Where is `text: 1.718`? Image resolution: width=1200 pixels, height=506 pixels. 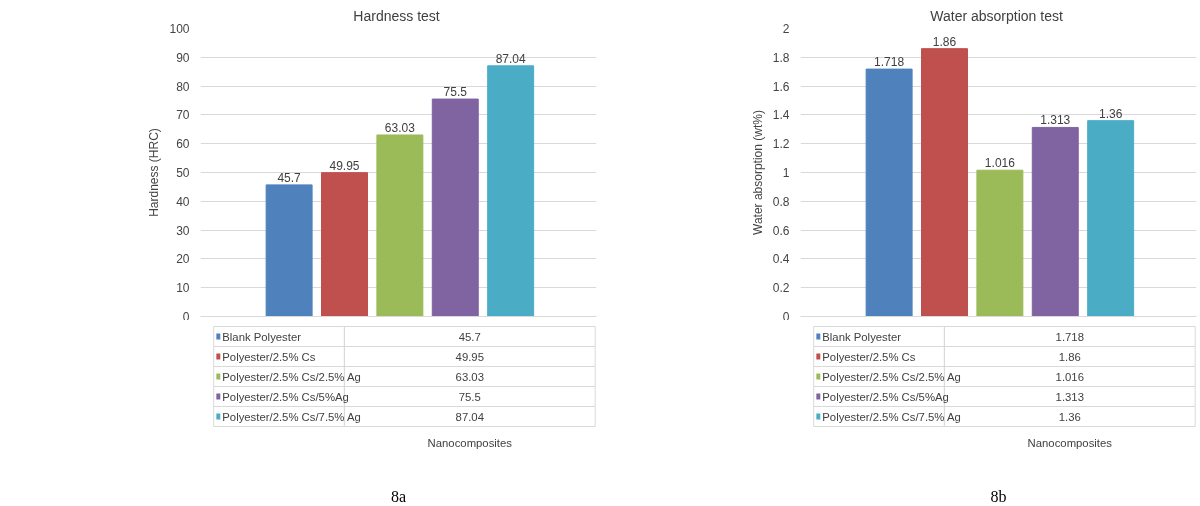
text: 1.718 is located at coordinates (1069, 336).